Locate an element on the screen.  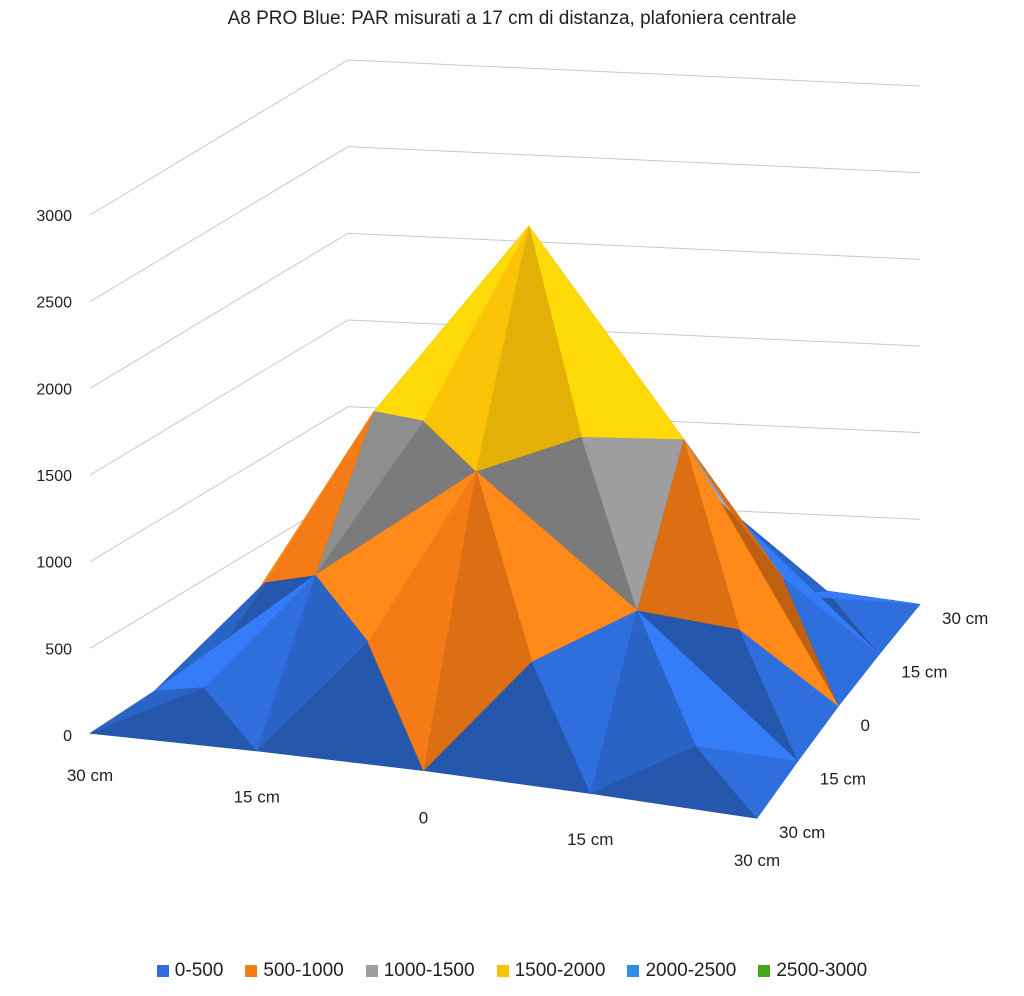
z-tick-label: 1000 is located at coordinates (54, 563).